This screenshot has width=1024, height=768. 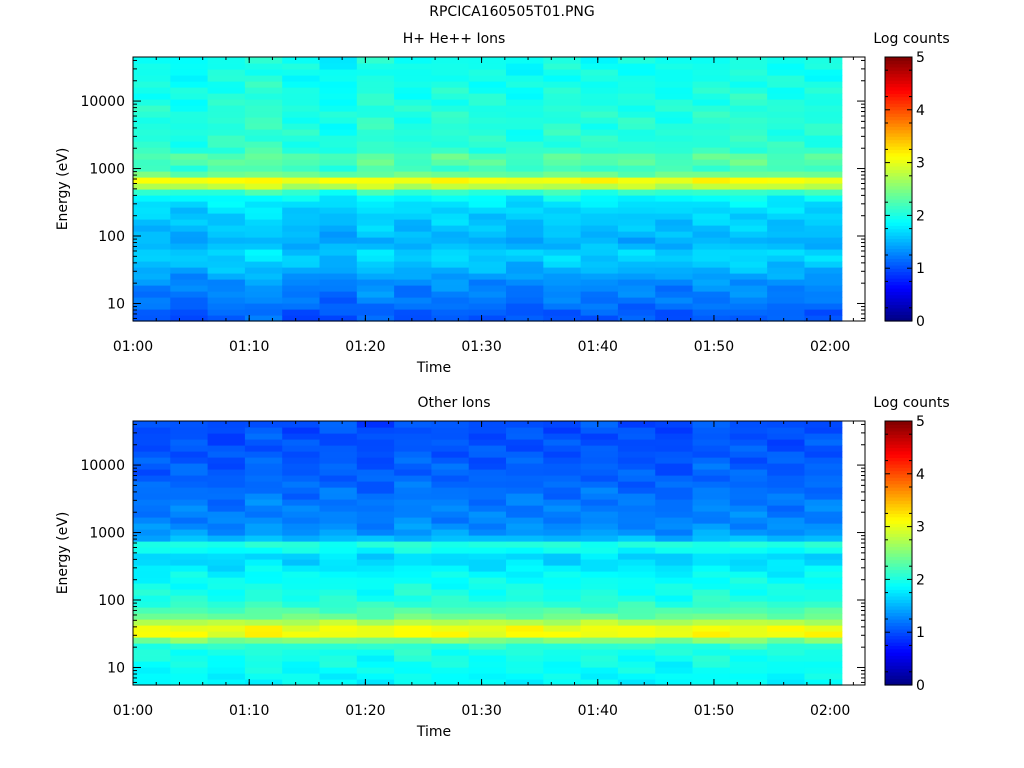 I want to click on y-tick-label: 10000, so click(x=102, y=102).